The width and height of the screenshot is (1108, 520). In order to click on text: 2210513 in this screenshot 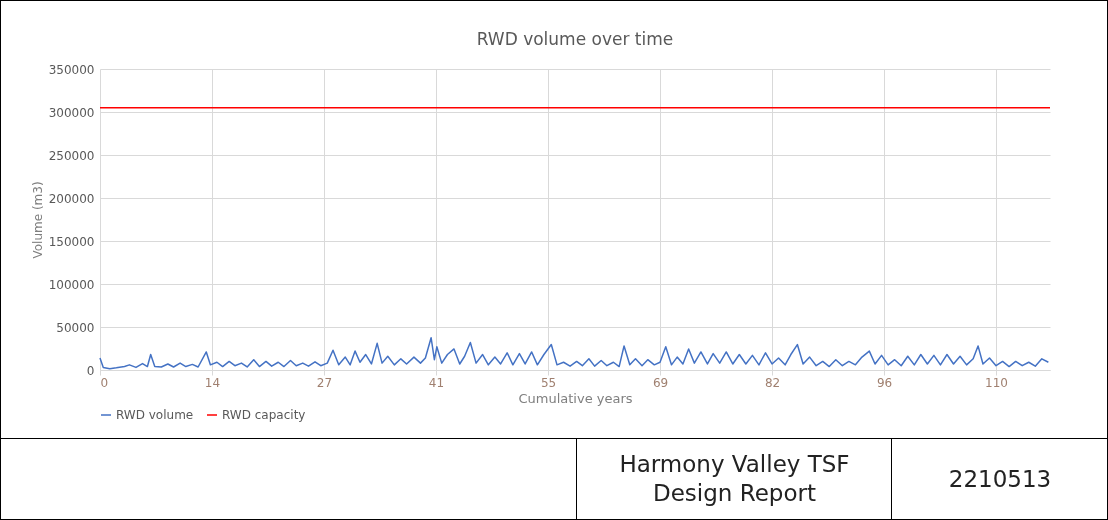, I will do `click(999, 479)`.